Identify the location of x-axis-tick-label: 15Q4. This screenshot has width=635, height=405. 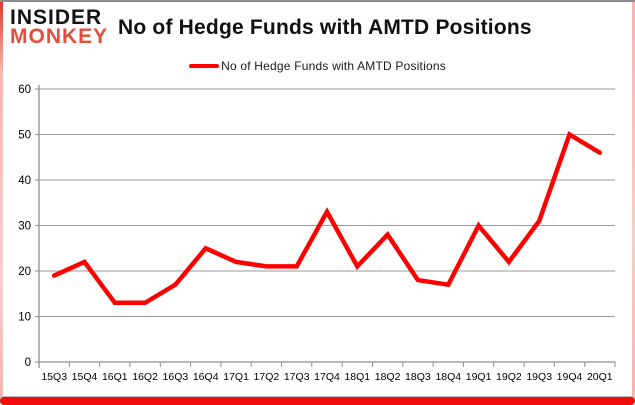
(85, 377).